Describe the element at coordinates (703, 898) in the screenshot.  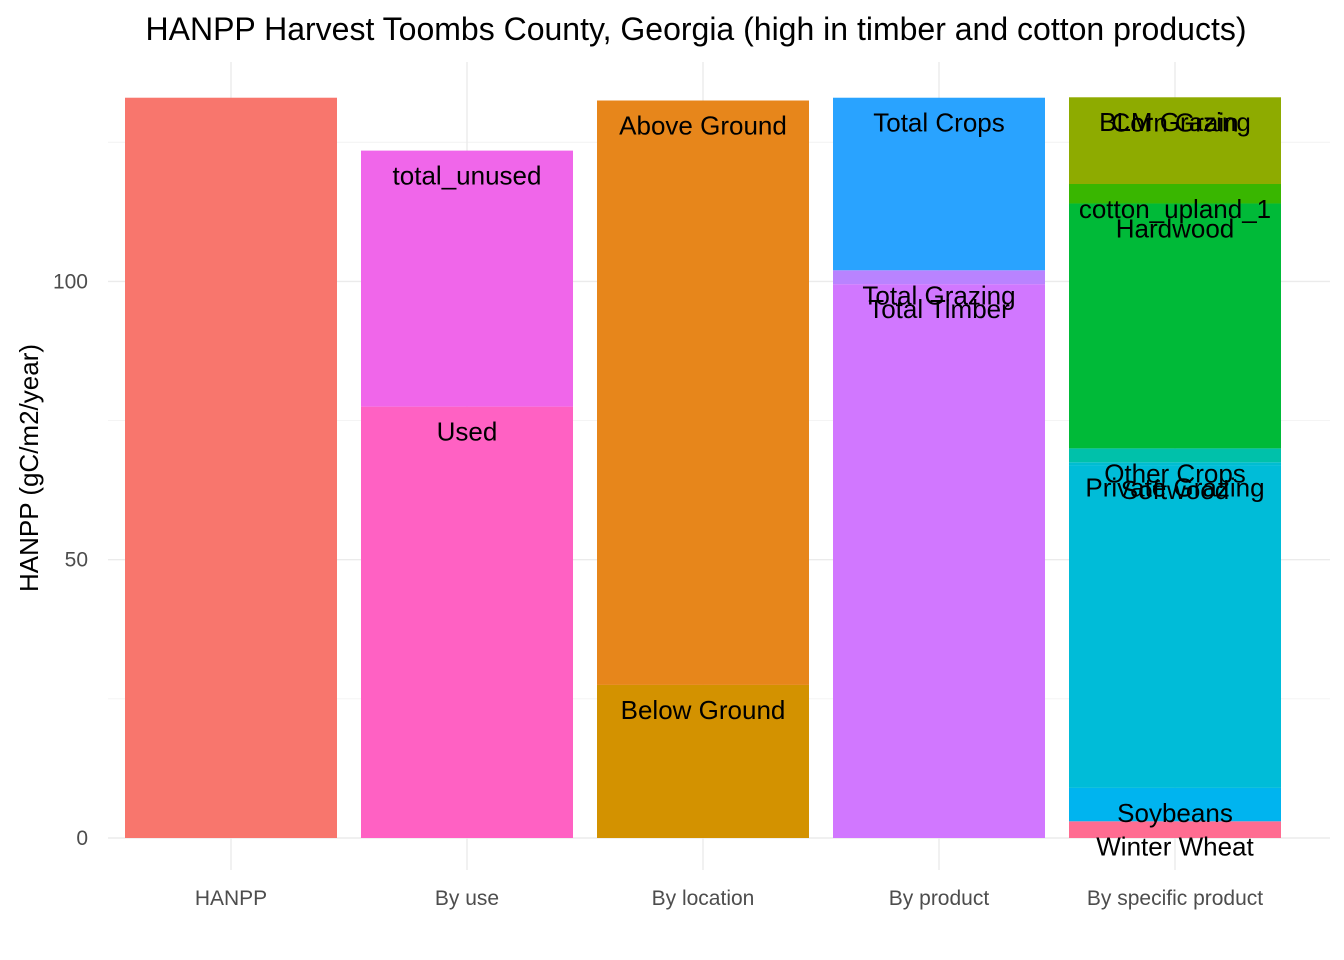
I see `x-tick-label-by-location: By location` at that location.